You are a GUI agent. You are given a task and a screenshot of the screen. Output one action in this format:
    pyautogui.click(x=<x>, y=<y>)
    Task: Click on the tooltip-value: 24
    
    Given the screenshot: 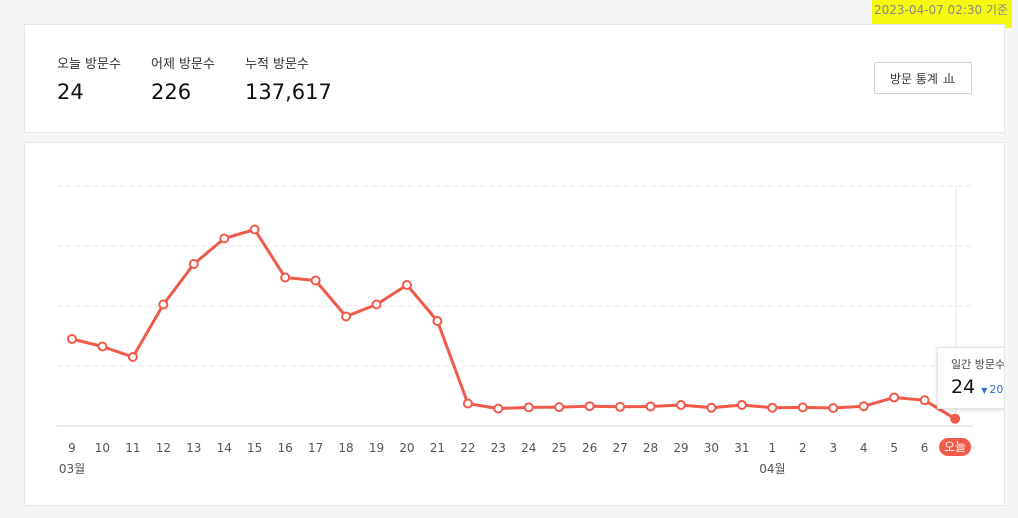 What is the action you would take?
    pyautogui.click(x=963, y=387)
    